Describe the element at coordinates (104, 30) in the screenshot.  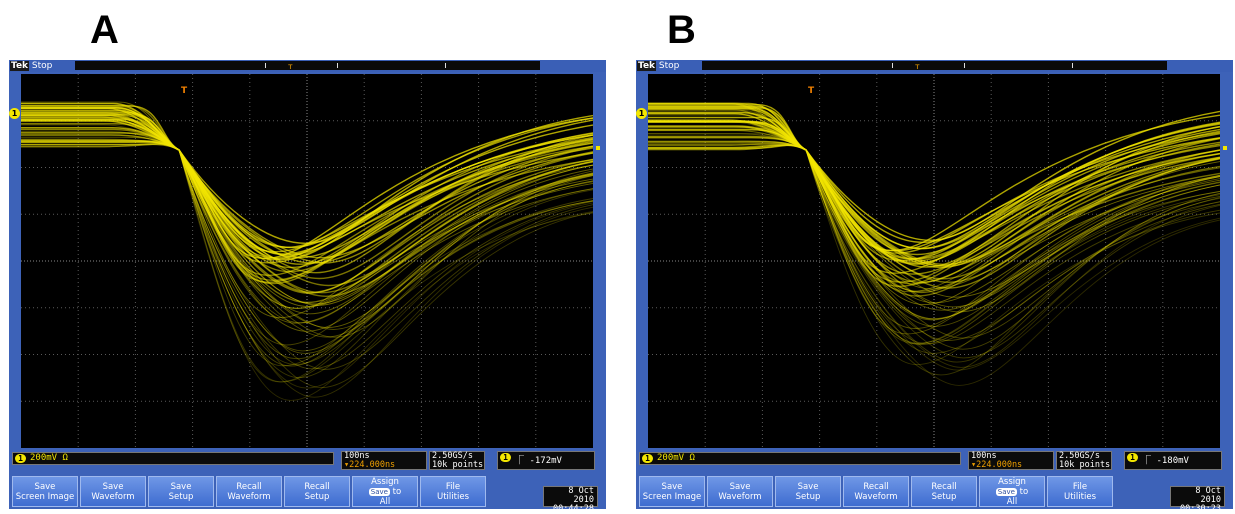
I see `panel-label-a: A` at that location.